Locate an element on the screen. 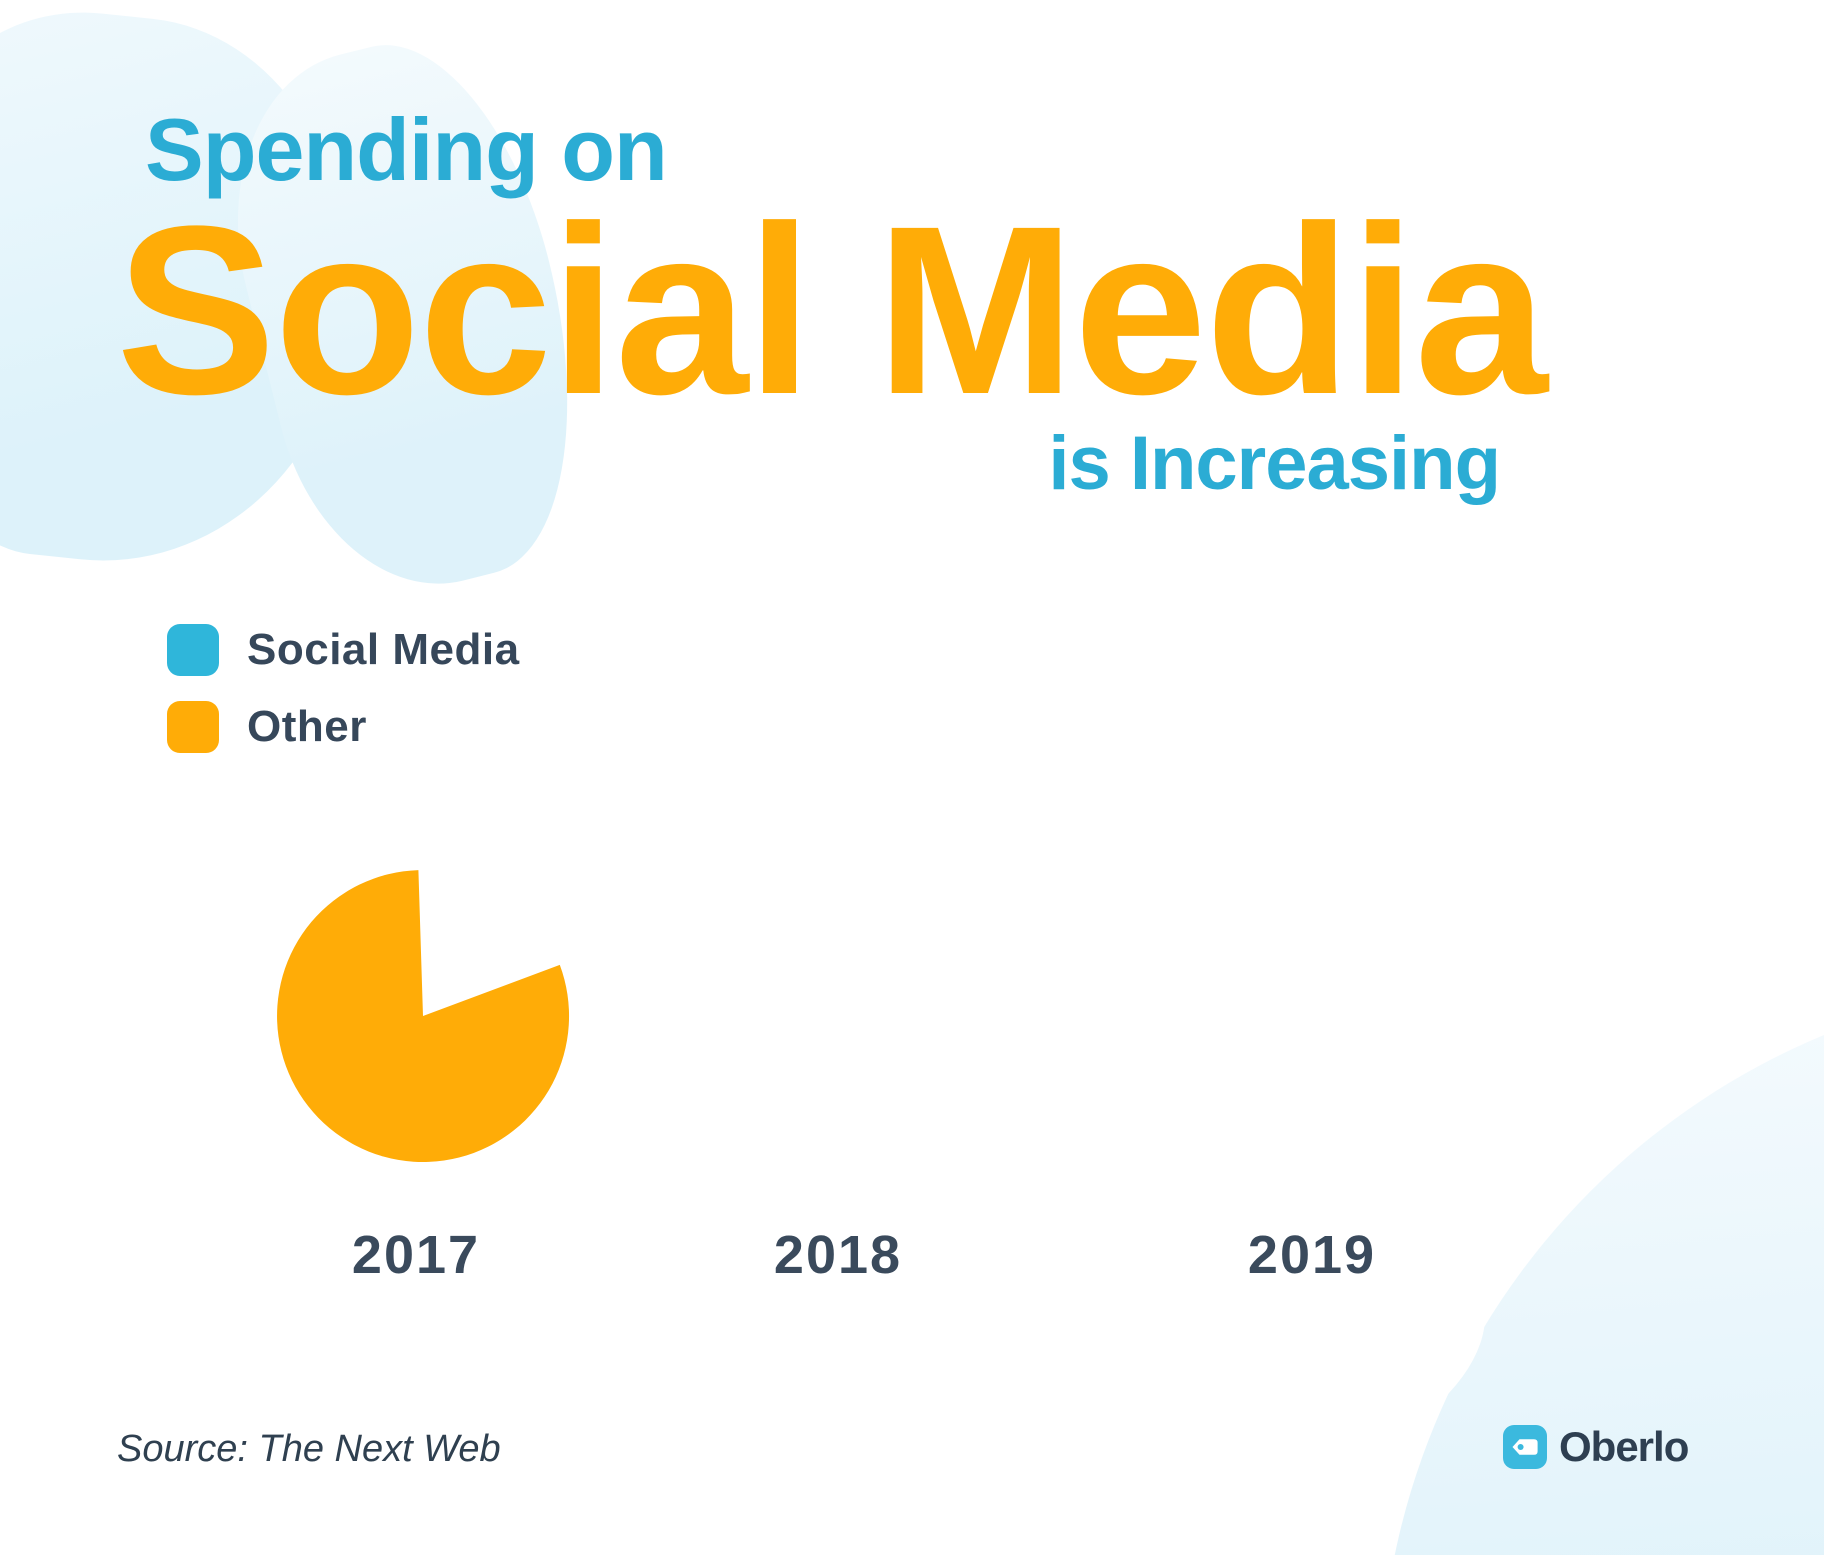  pie-2017 is located at coordinates (423, 1016).